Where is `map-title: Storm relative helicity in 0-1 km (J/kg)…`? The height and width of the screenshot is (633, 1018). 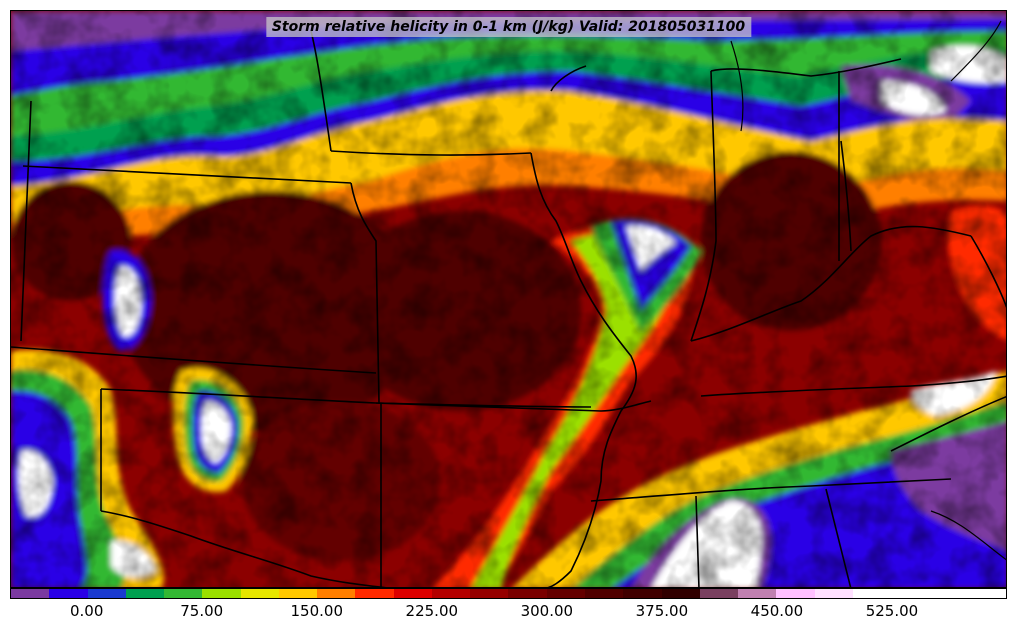
map-title: Storm relative helicity in 0-1 km (J/kg)… is located at coordinates (508, 27).